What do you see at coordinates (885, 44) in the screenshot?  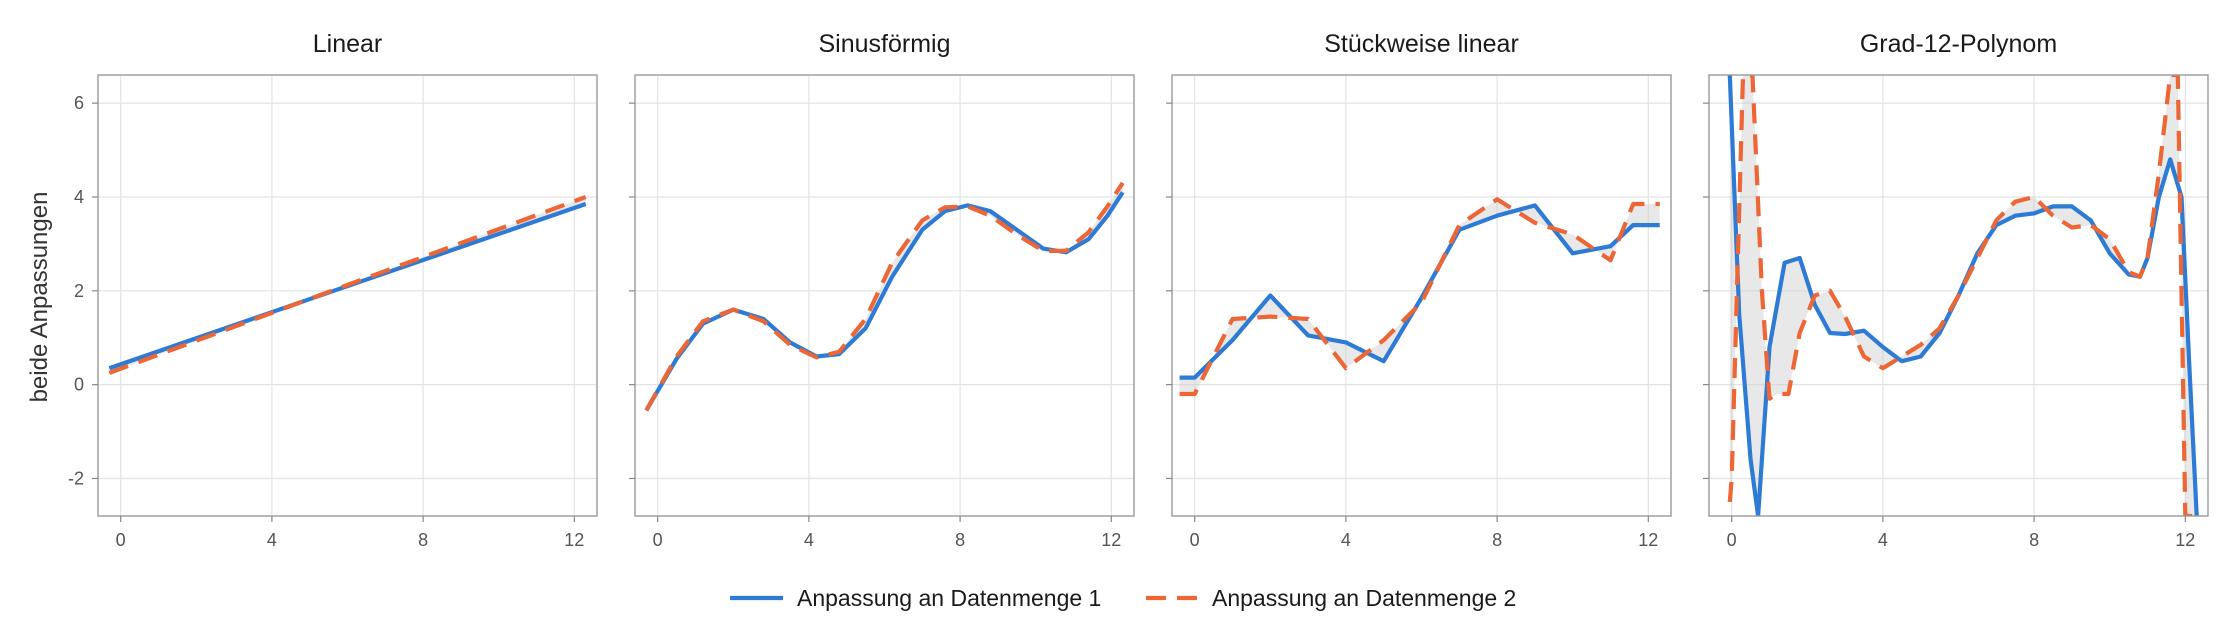 I see `panel-title: Sinusförmig` at bounding box center [885, 44].